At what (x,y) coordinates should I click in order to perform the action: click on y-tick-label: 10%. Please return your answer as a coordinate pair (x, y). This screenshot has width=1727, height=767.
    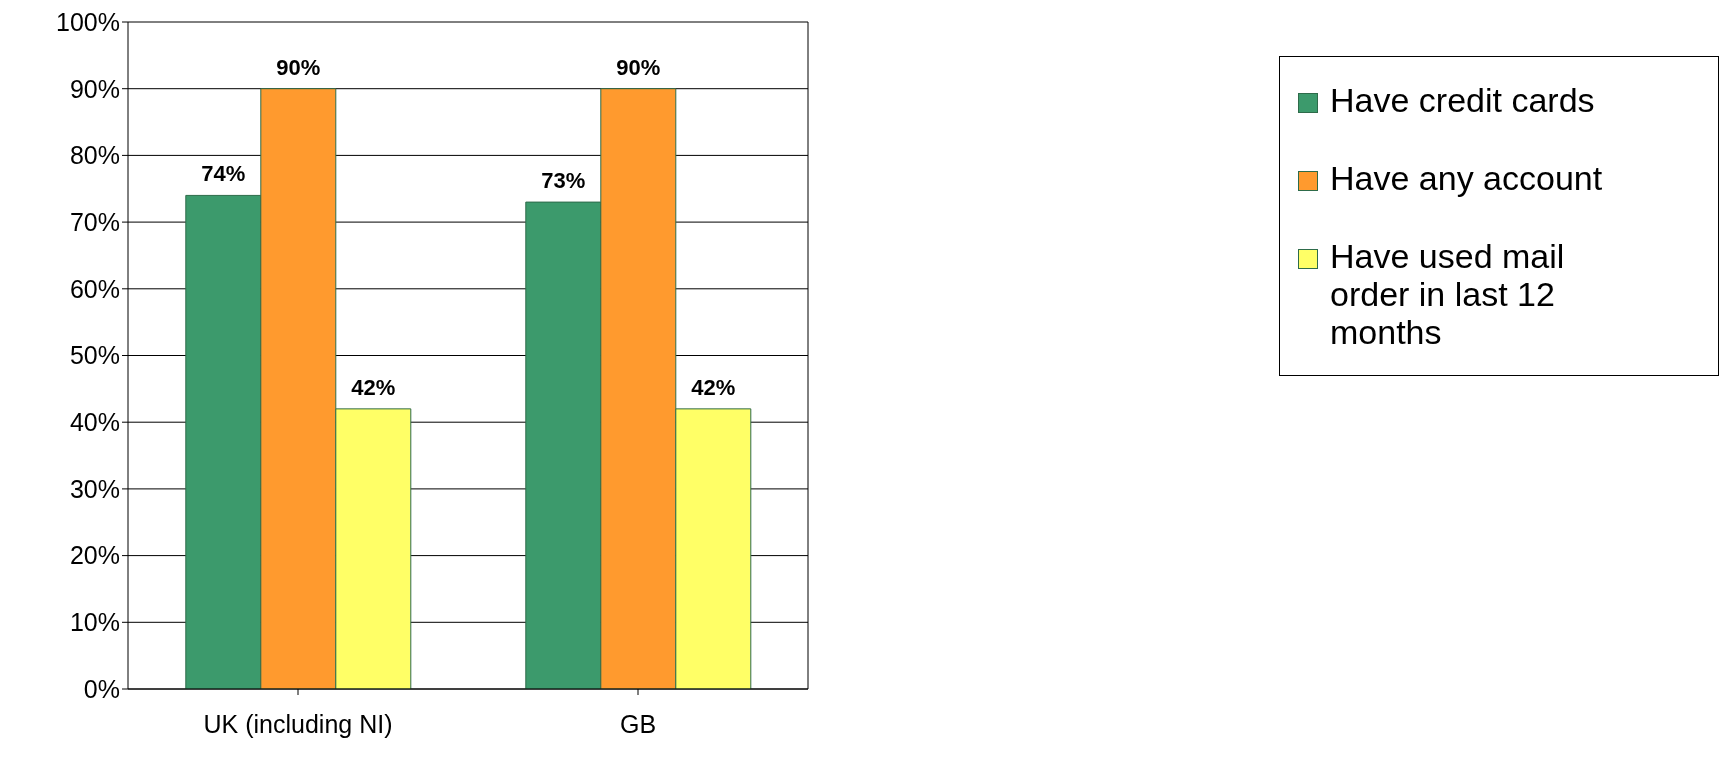
    Looking at the image, I should click on (94, 622).